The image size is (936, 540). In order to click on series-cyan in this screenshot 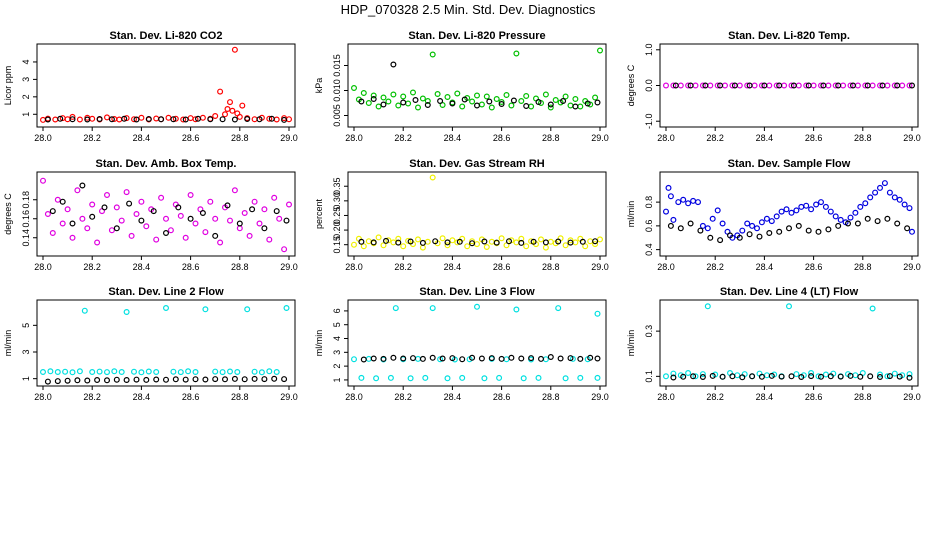, I will do `click(164, 340)`.